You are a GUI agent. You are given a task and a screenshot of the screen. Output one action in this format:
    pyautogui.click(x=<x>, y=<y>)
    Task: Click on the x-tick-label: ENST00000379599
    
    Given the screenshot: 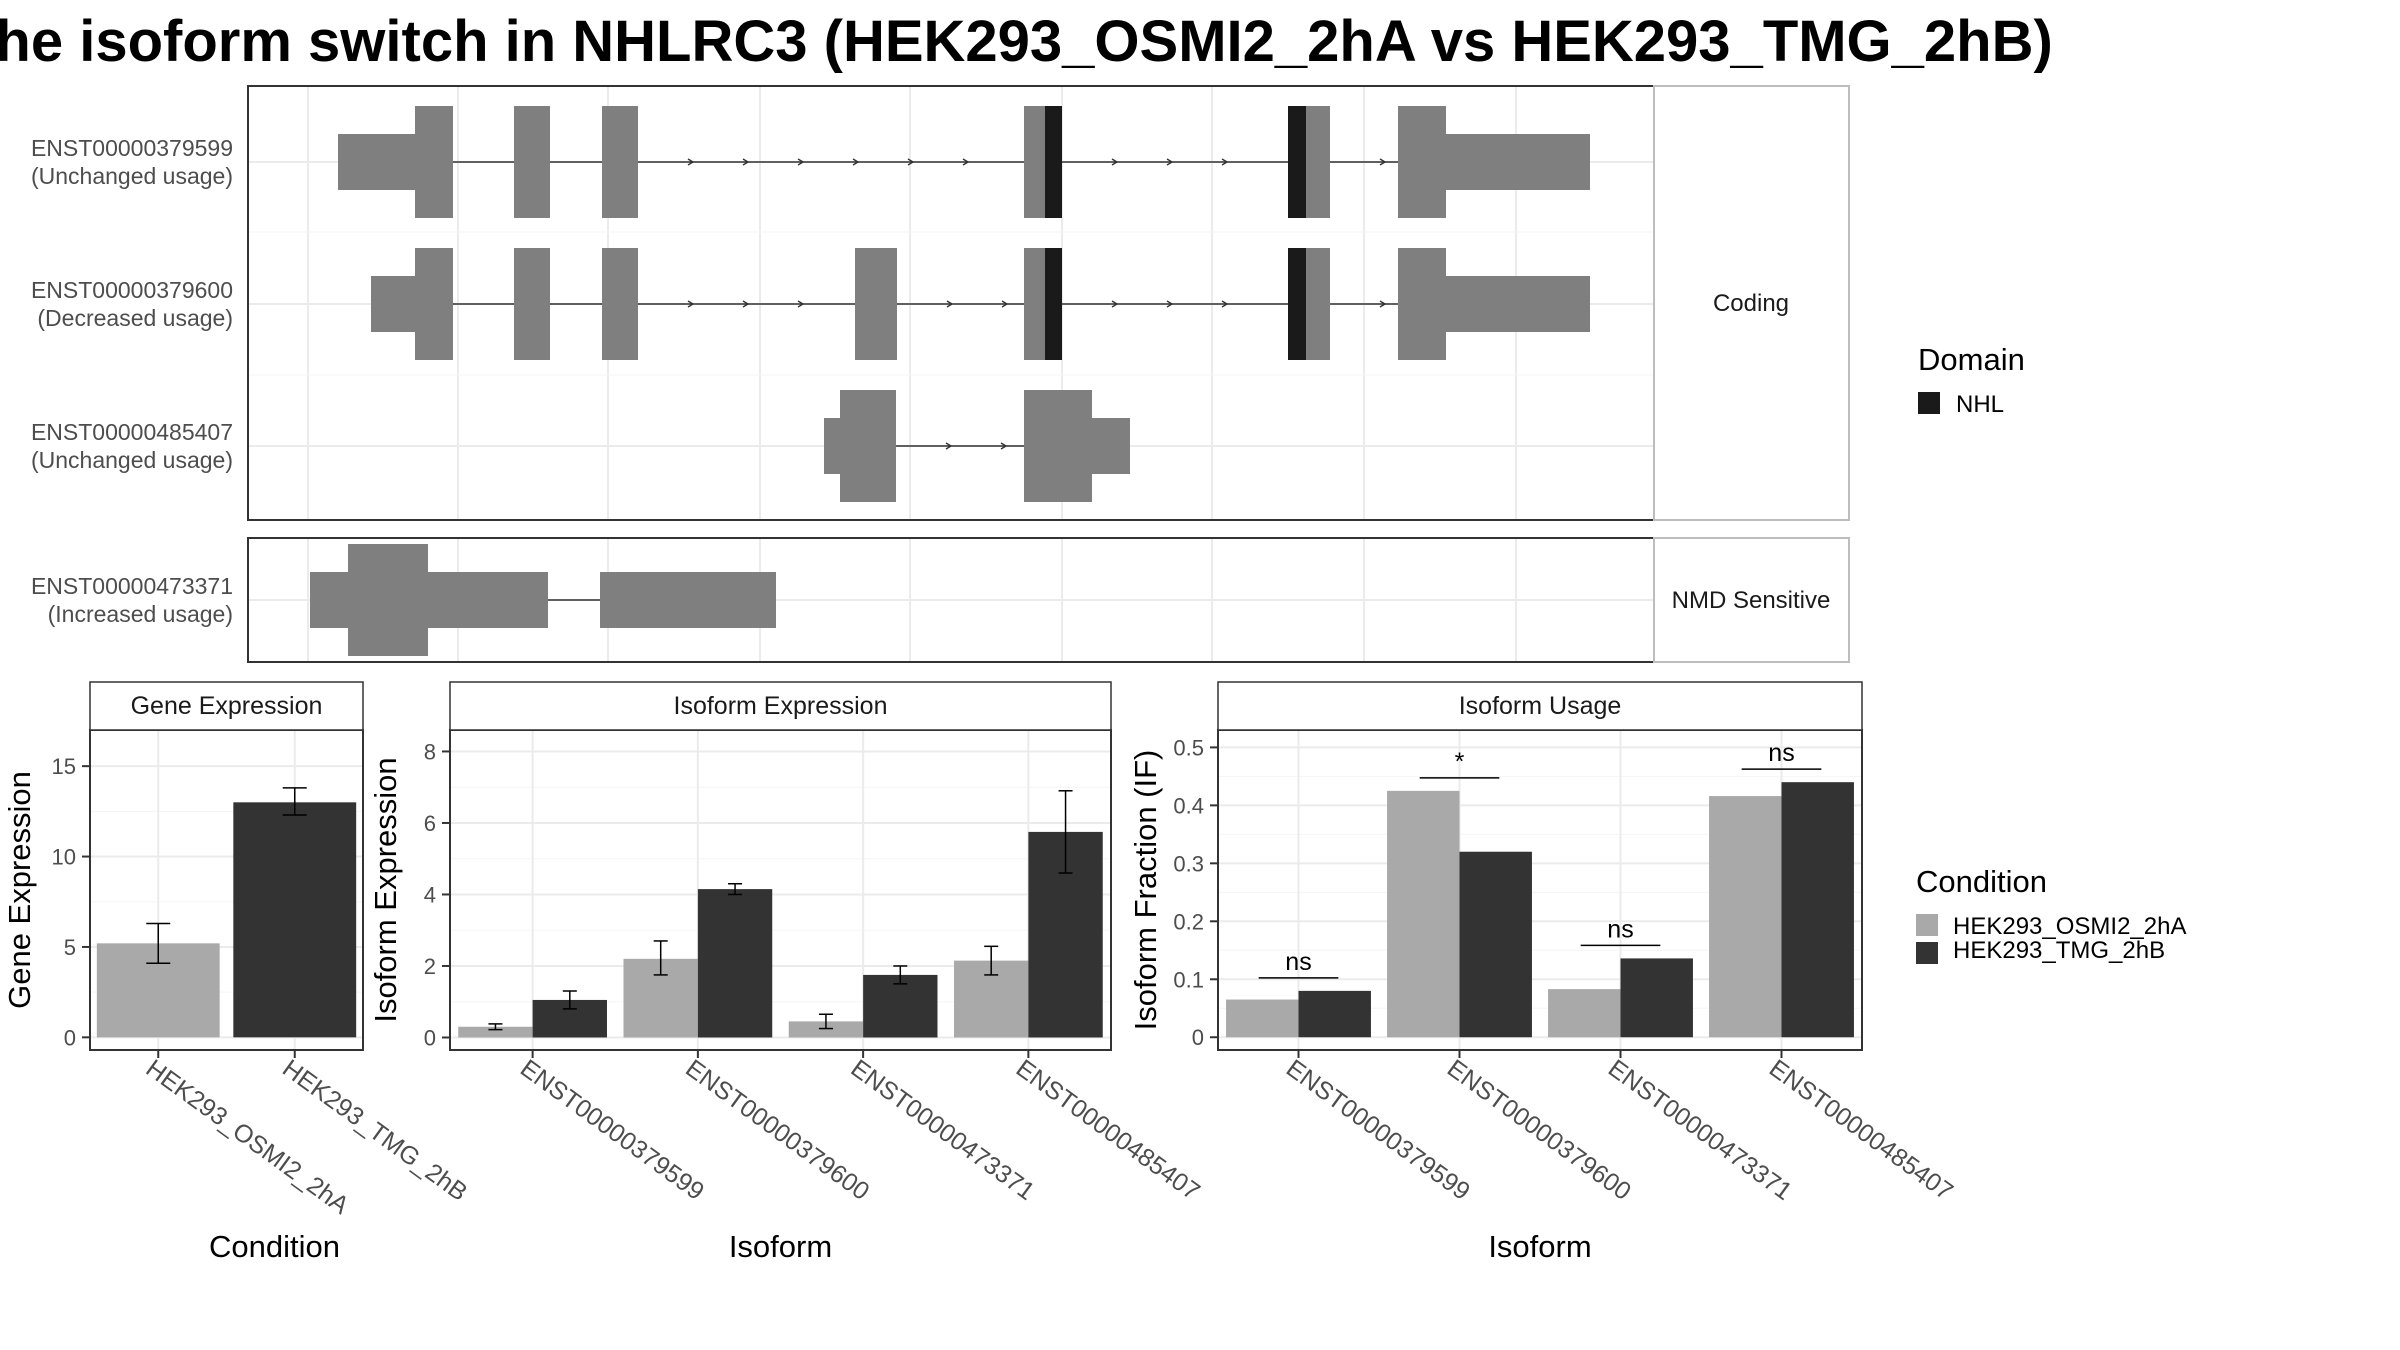 What is the action you would take?
    pyautogui.click(x=612, y=1130)
    